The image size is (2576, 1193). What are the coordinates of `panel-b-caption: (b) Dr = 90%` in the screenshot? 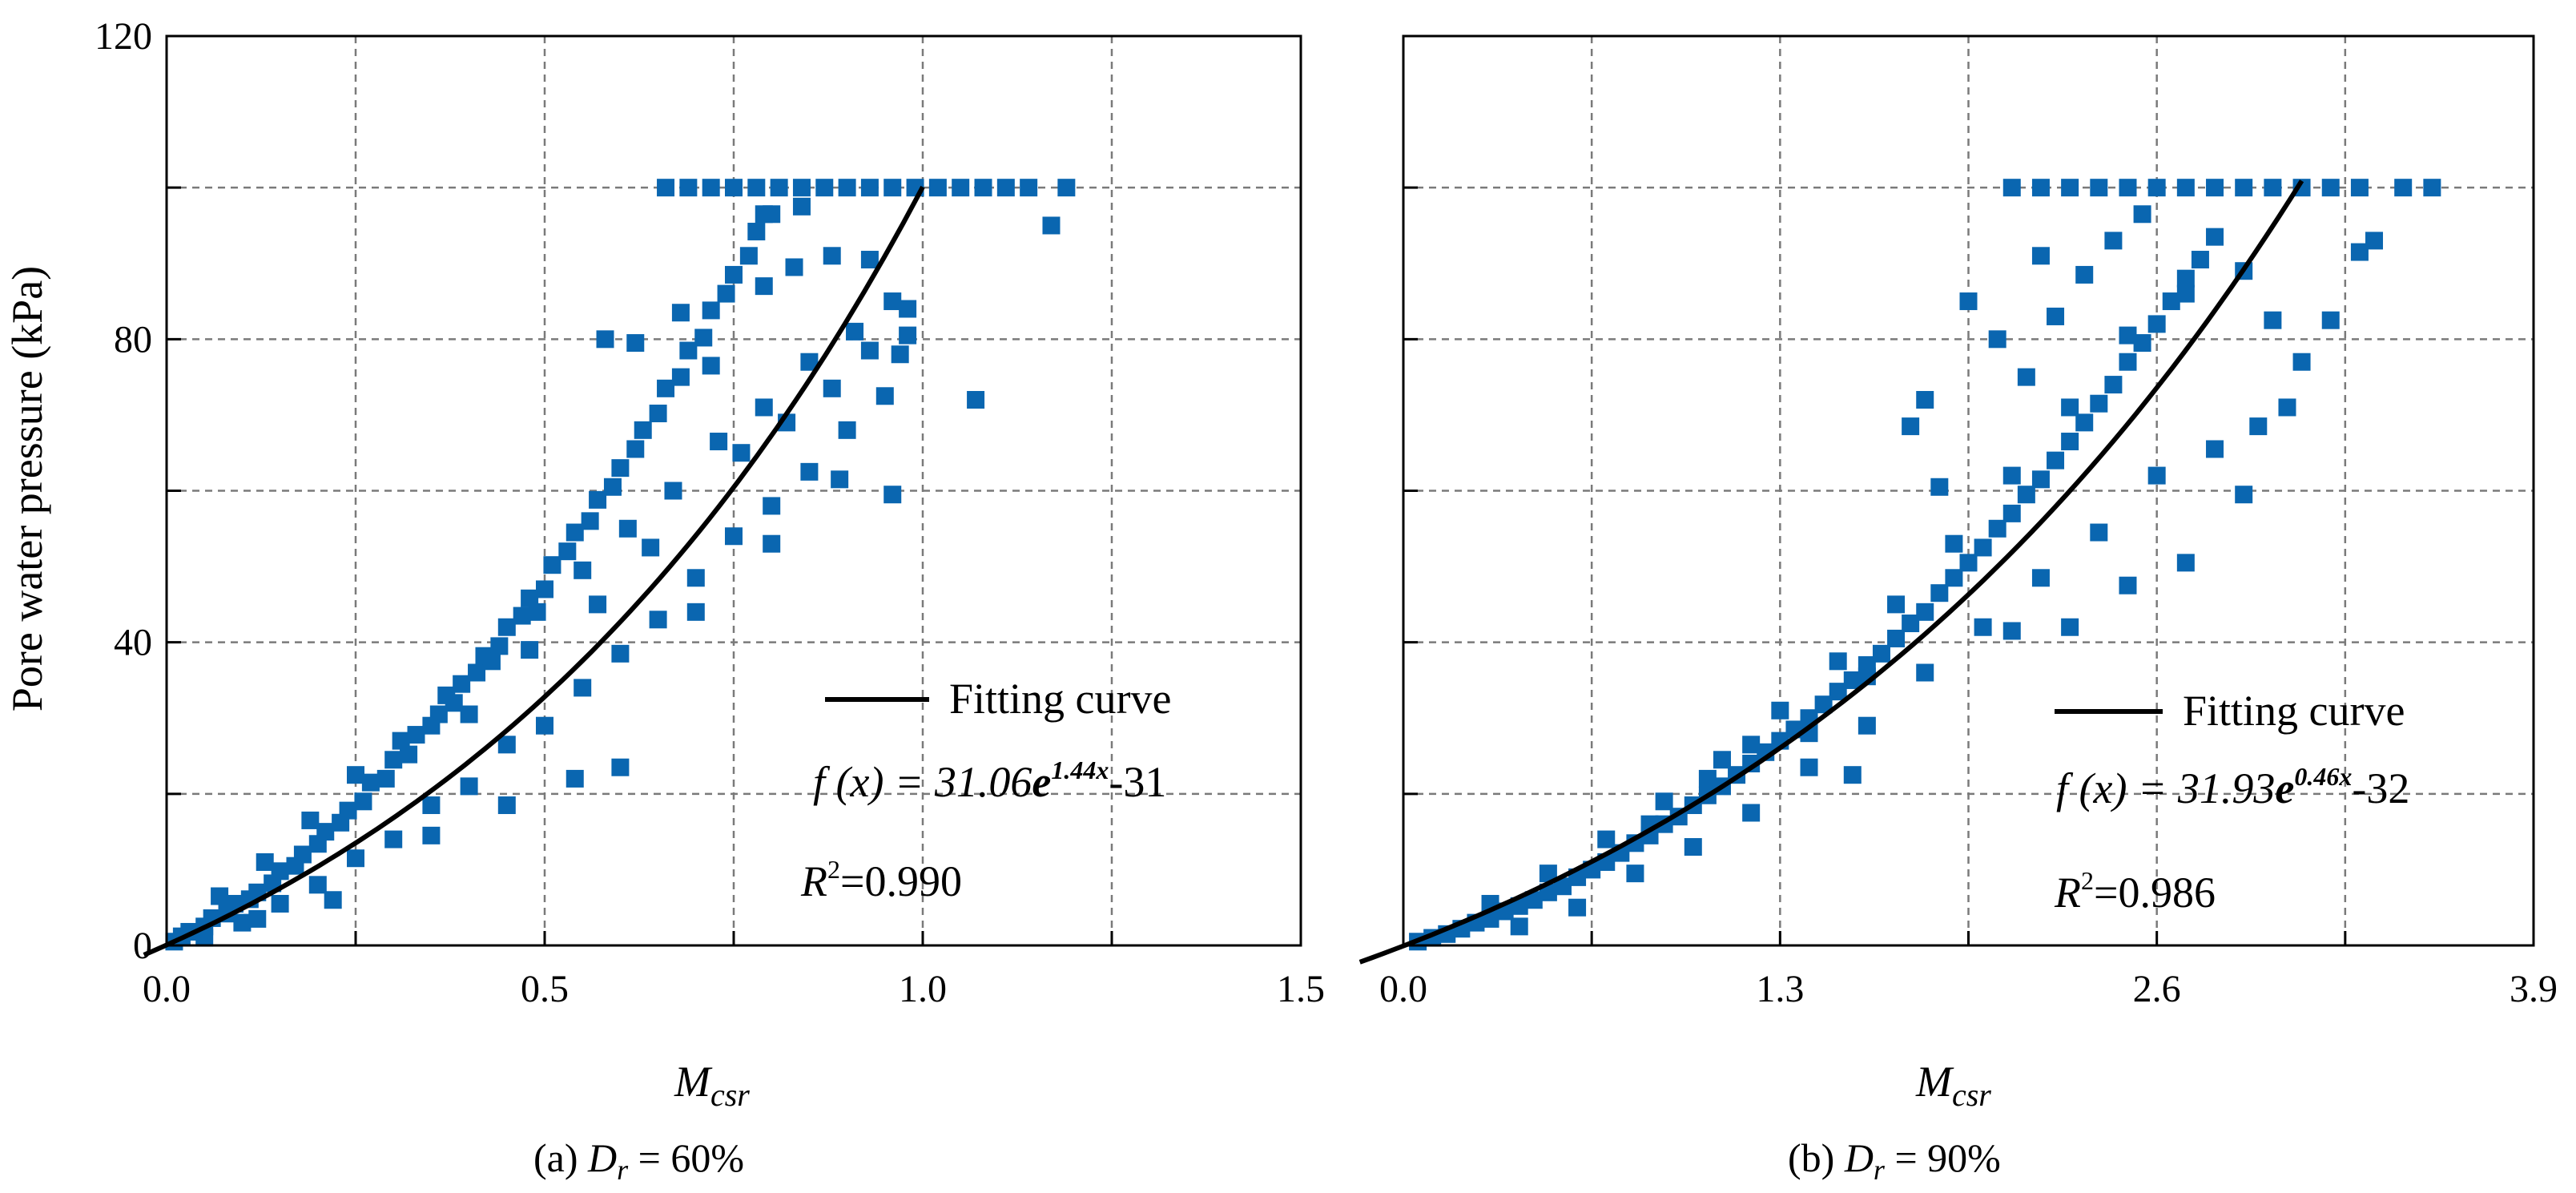 It's located at (1894, 1160).